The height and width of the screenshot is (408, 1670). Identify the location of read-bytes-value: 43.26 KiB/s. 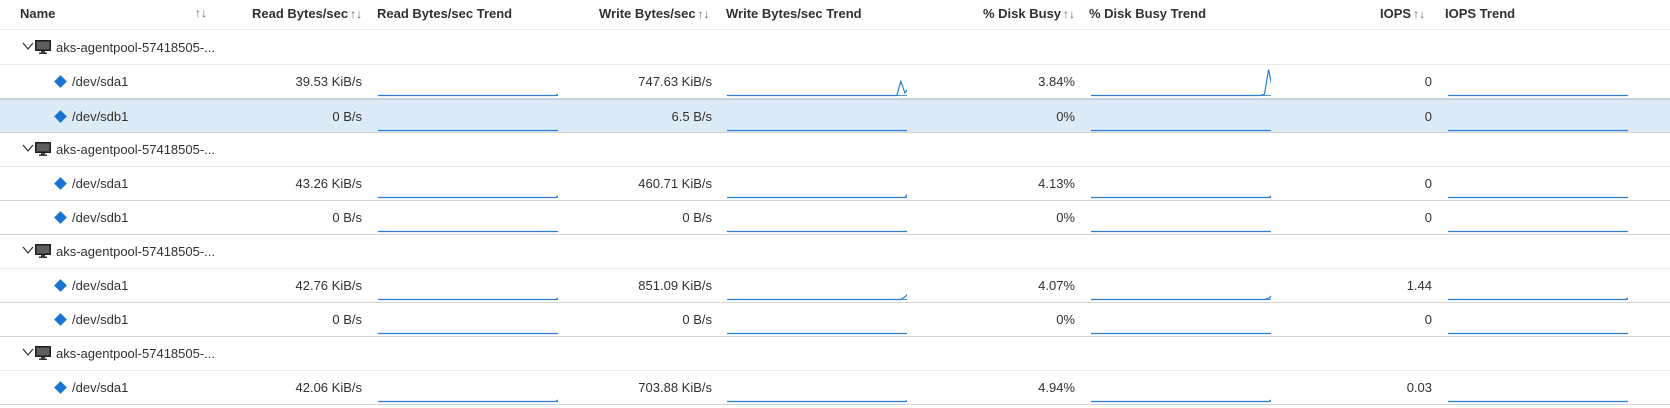
(329, 183).